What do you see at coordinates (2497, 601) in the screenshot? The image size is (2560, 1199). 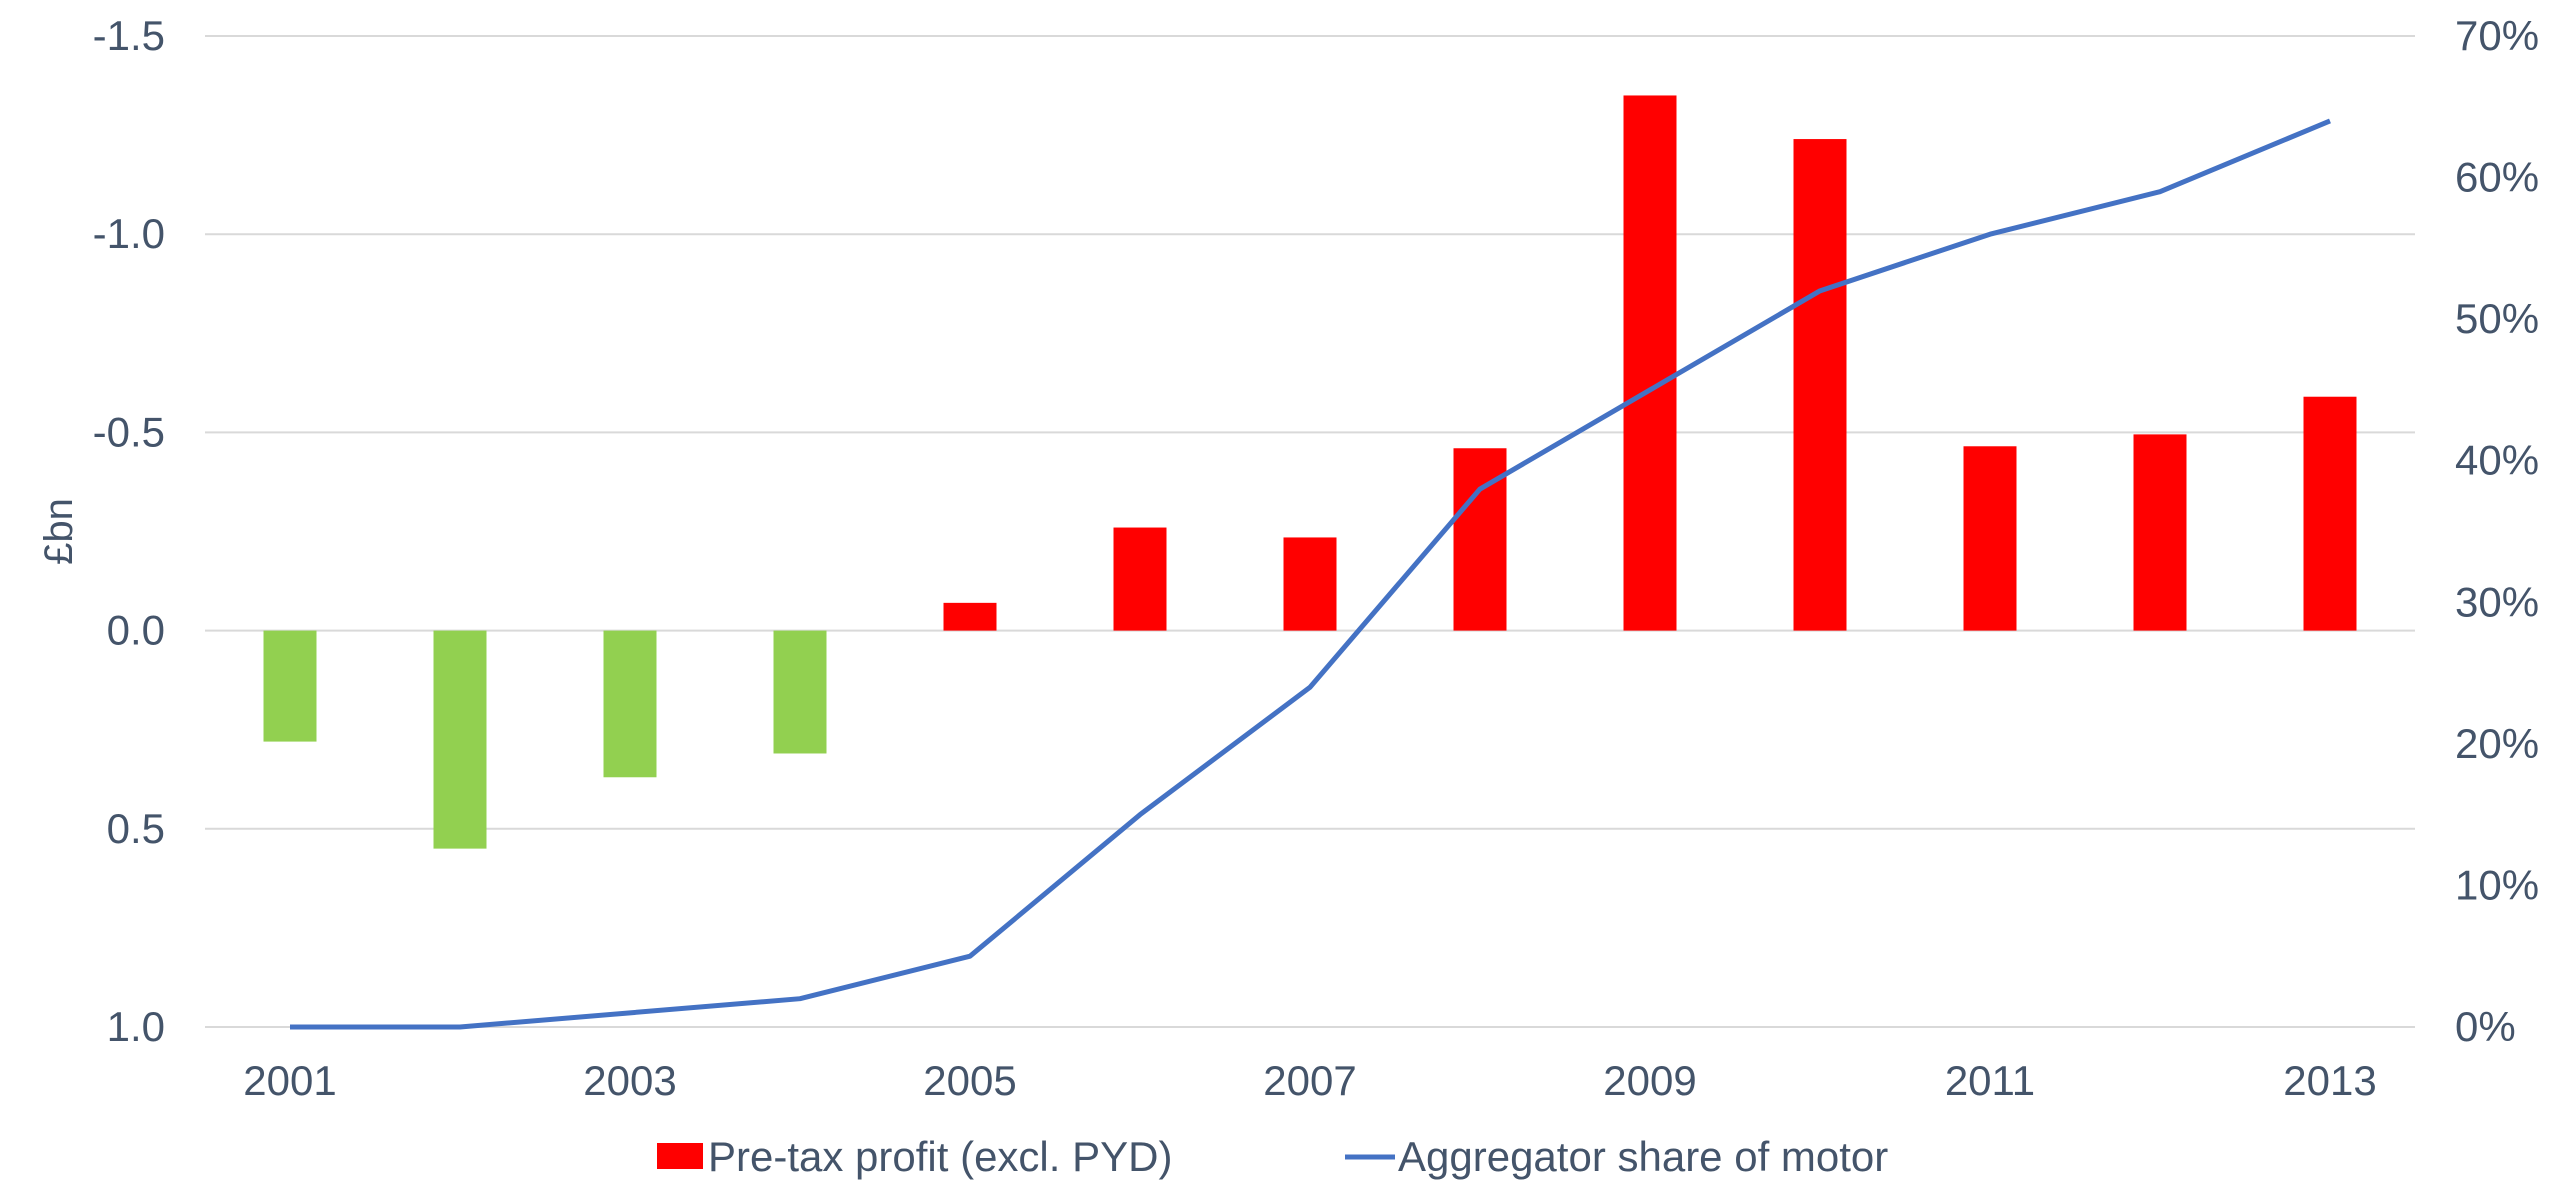 I see `right-tick-label: 30%` at bounding box center [2497, 601].